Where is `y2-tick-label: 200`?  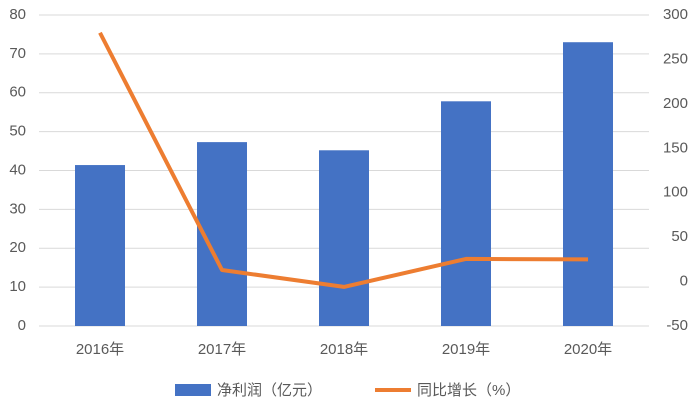
y2-tick-label: 200 is located at coordinates (675, 103).